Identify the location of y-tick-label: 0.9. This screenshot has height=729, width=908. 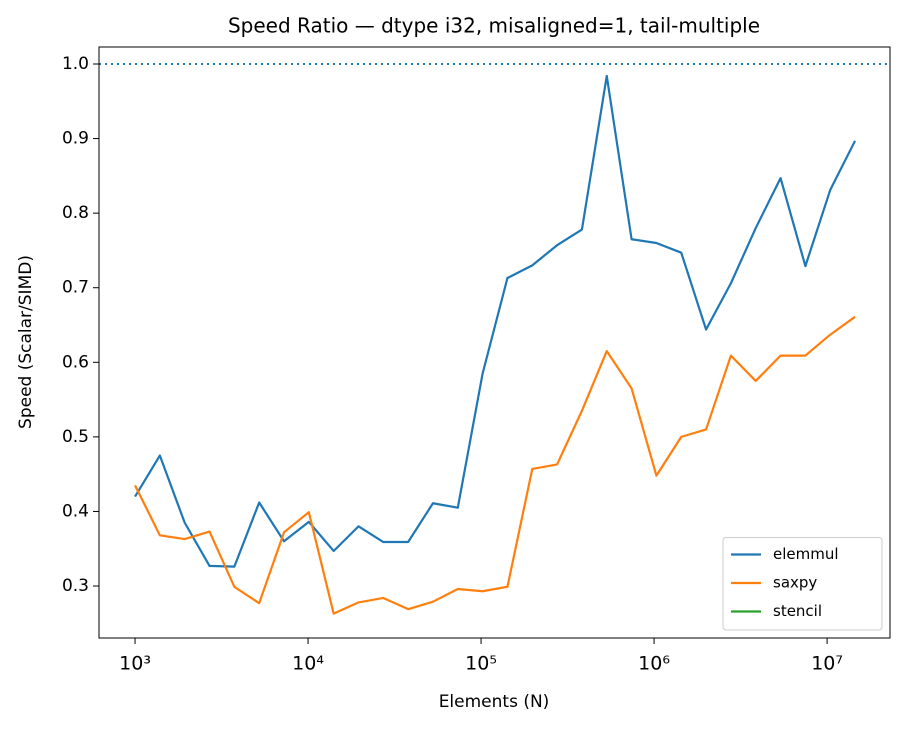
(75, 139).